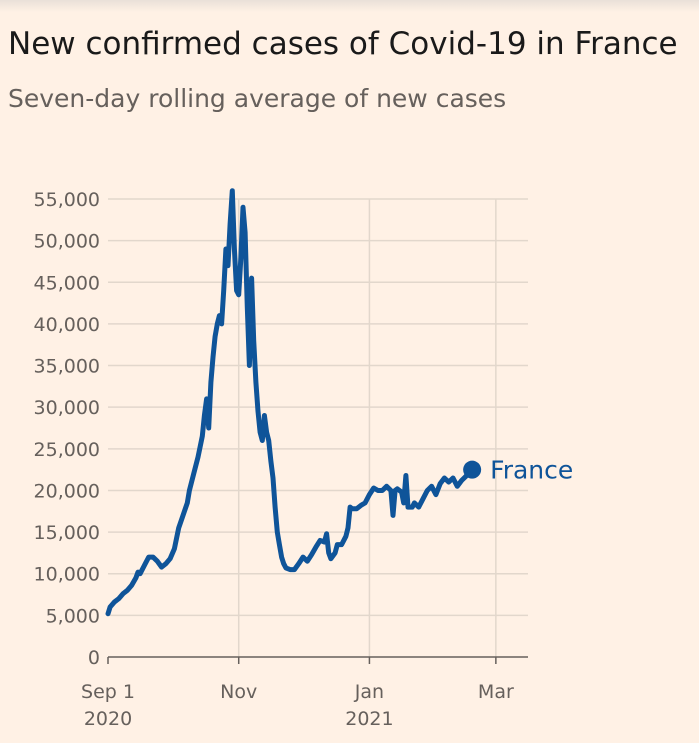  What do you see at coordinates (67, 200) in the screenshot?
I see `y-tick-label: 55,000` at bounding box center [67, 200].